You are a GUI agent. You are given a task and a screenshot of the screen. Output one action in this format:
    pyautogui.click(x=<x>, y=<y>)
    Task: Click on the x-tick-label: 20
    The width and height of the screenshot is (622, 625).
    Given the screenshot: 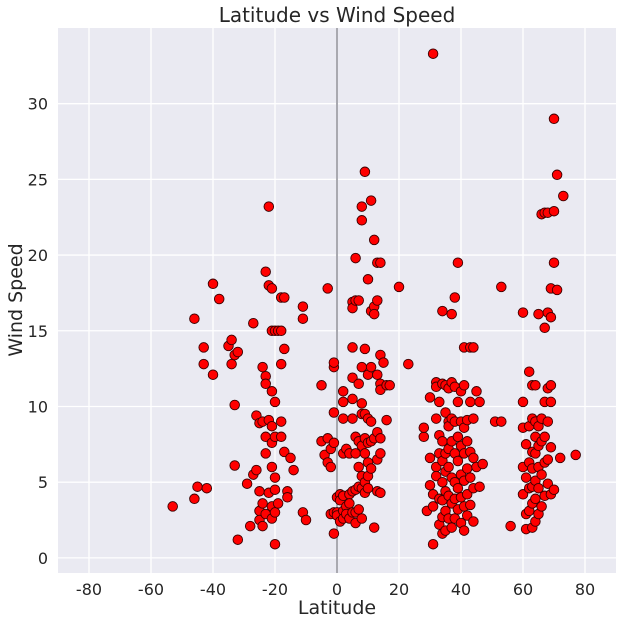 What is the action you would take?
    pyautogui.click(x=399, y=589)
    